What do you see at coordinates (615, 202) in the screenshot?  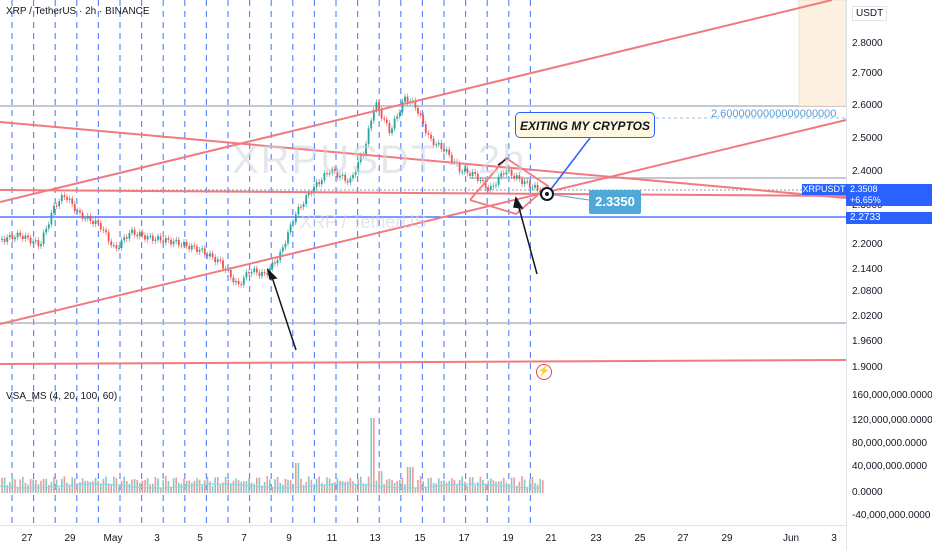 I see `target-price-tag: 2.3350` at bounding box center [615, 202].